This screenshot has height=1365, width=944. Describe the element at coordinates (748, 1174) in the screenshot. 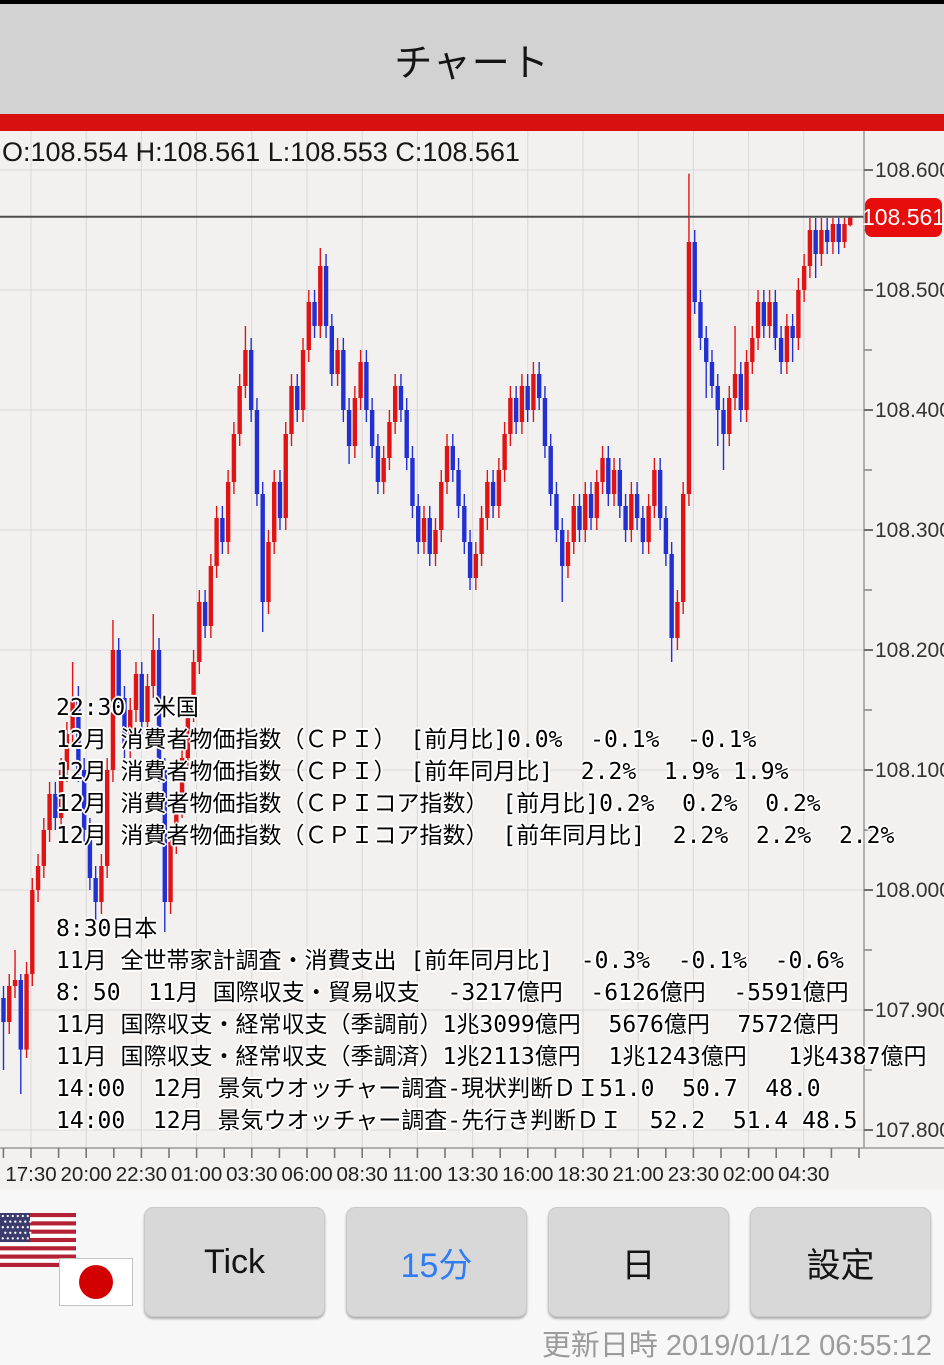

I see `svg-text: 02:00` at that location.